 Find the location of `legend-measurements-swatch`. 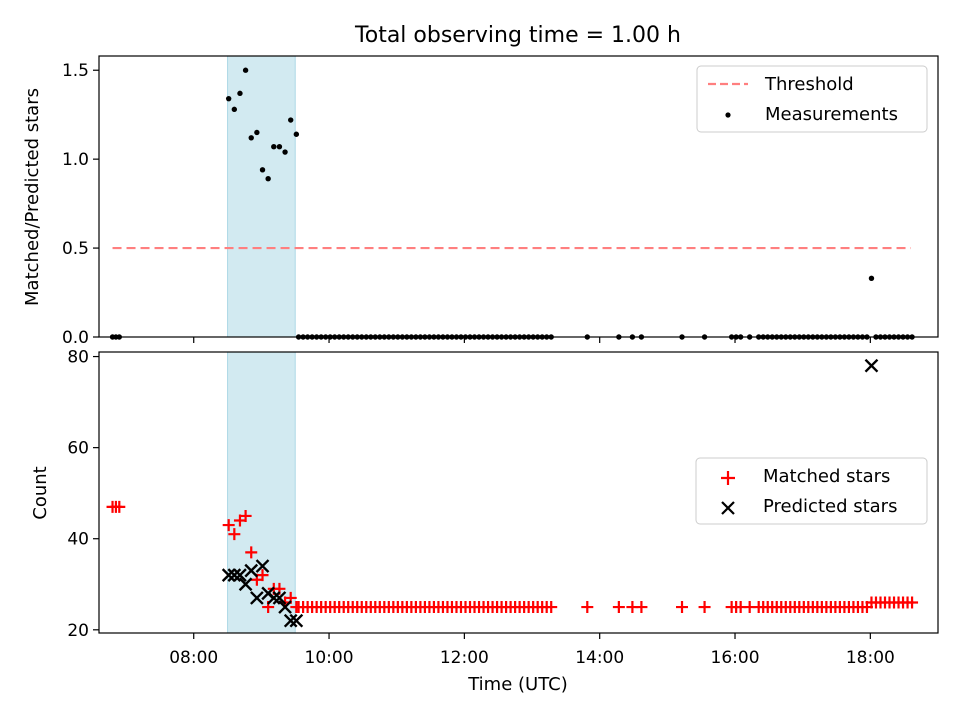

legend-measurements-swatch is located at coordinates (728, 115).